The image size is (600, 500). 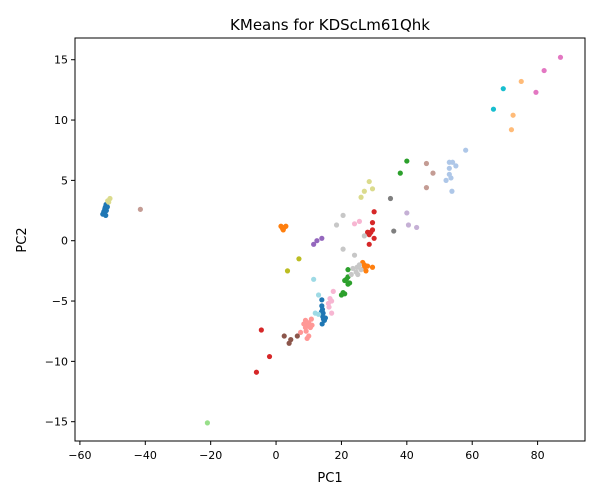 What do you see at coordinates (79, 455) in the screenshot?
I see `x-tick-label: −60` at bounding box center [79, 455].